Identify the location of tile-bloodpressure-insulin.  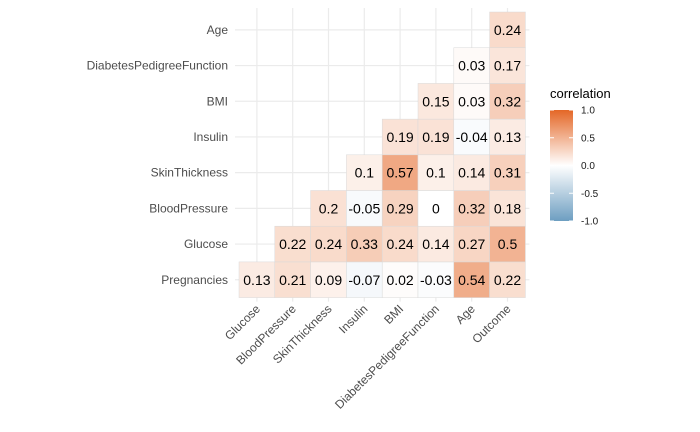
(364, 208).